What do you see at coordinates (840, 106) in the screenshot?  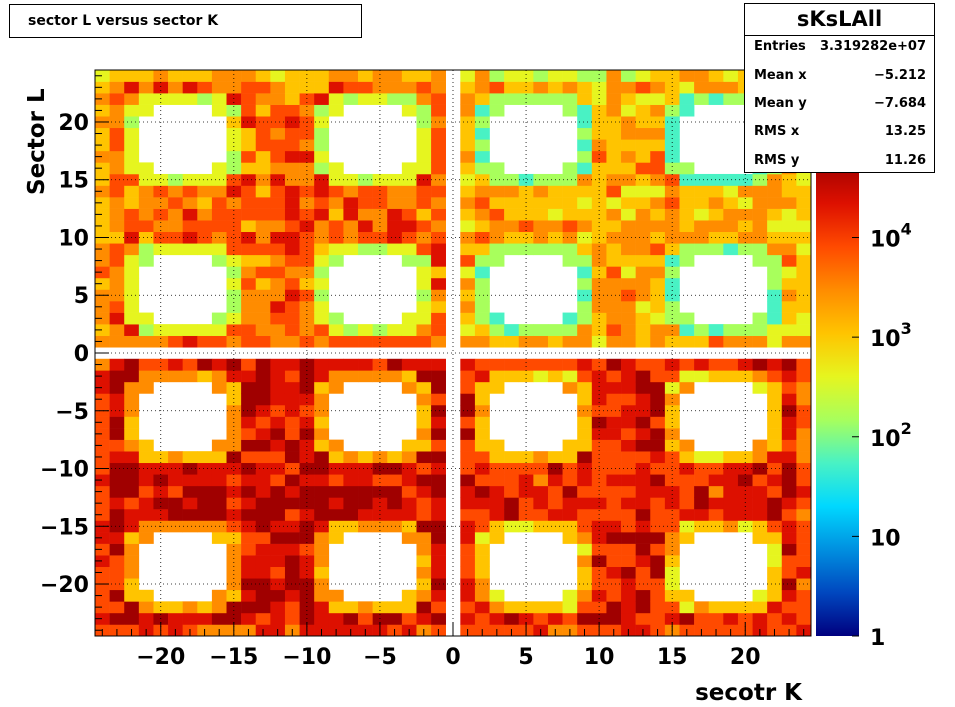 I see `stats-row-mean-y: Mean y −7.684` at bounding box center [840, 106].